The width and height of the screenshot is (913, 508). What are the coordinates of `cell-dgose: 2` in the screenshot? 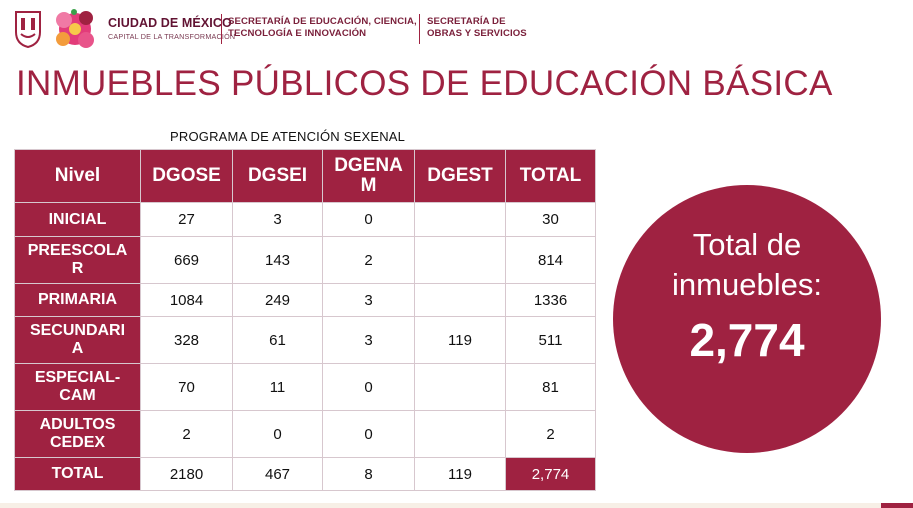 It's located at (186, 434).